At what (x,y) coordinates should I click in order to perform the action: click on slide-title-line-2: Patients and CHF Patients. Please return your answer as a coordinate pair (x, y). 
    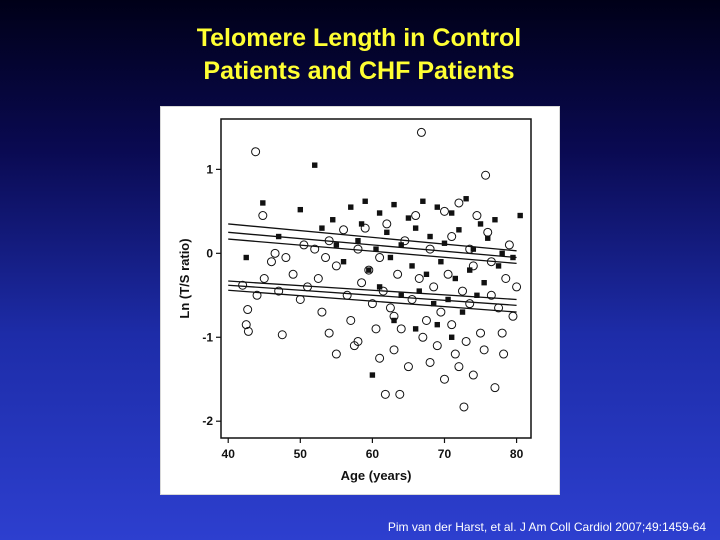
    Looking at the image, I should click on (359, 71).